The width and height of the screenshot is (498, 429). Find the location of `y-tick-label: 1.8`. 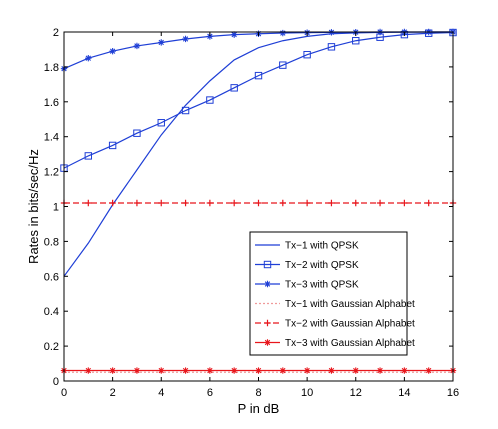

y-tick-label: 1.8 is located at coordinates (51, 68).